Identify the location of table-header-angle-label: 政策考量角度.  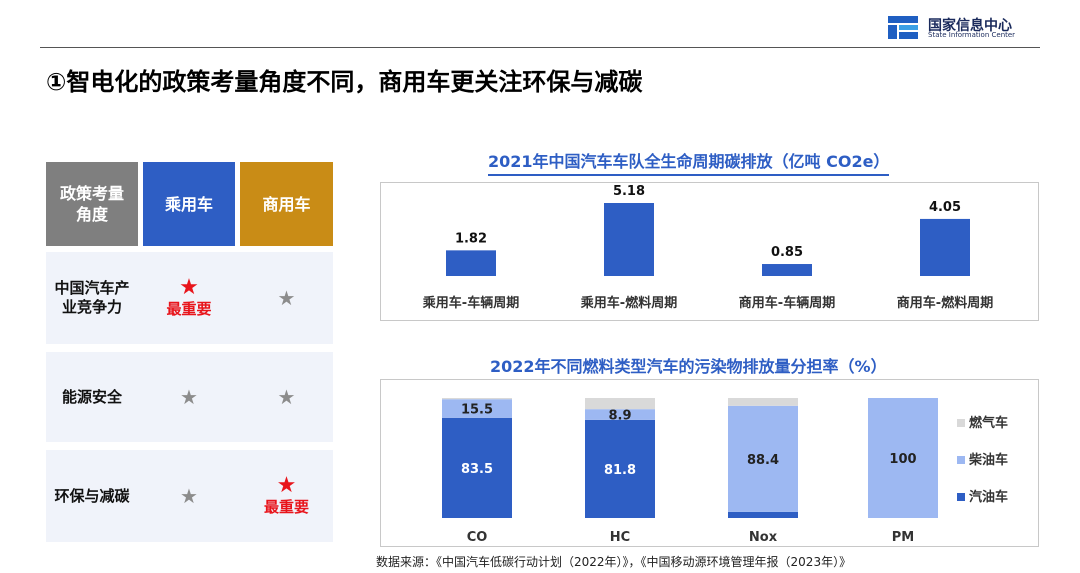
(91, 204).